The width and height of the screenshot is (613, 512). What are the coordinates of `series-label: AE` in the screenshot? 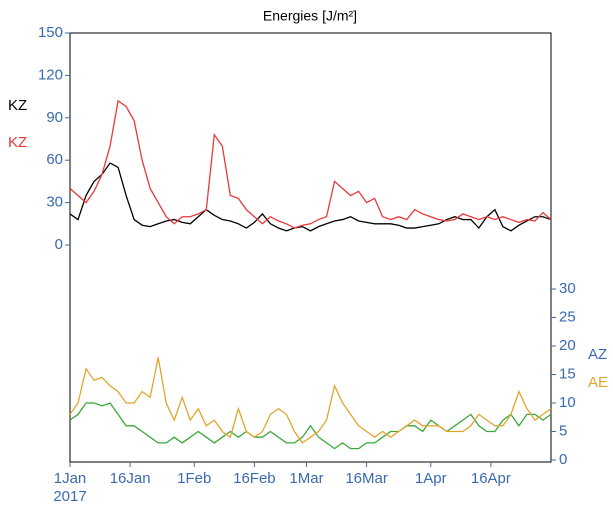 It's located at (598, 382).